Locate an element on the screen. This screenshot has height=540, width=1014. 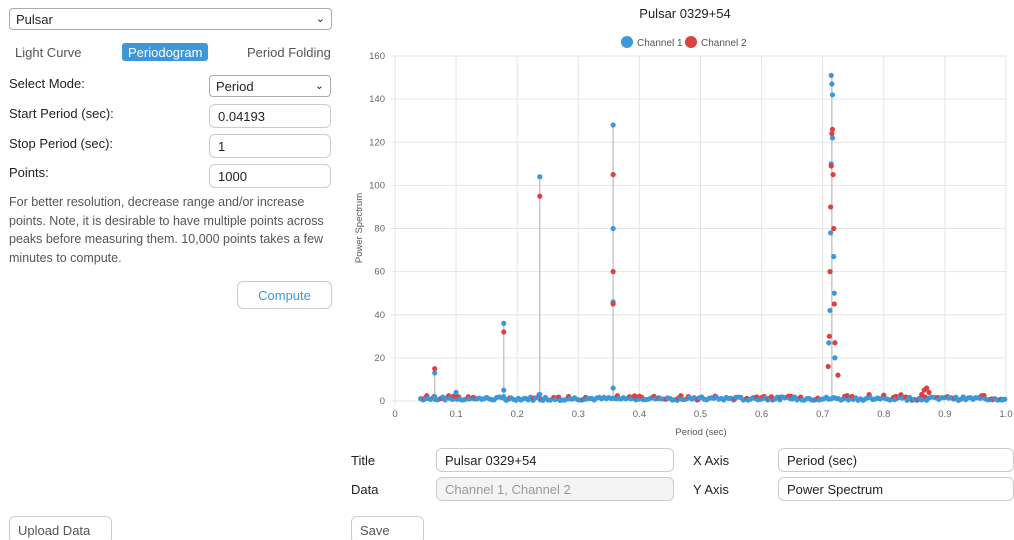
dataset-select-value: Pulsar is located at coordinates (34, 19).